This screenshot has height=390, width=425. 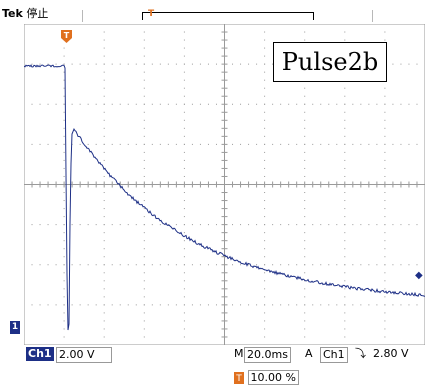 I want to click on trigger-level: 2.80 V, so click(x=391, y=353).